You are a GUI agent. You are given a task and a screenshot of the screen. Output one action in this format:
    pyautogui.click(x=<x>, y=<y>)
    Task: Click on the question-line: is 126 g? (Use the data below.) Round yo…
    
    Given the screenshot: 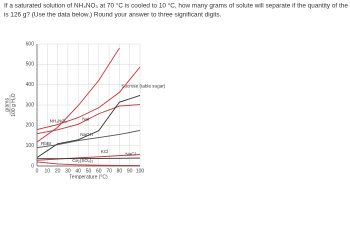 What is the action you would take?
    pyautogui.click(x=113, y=15)
    